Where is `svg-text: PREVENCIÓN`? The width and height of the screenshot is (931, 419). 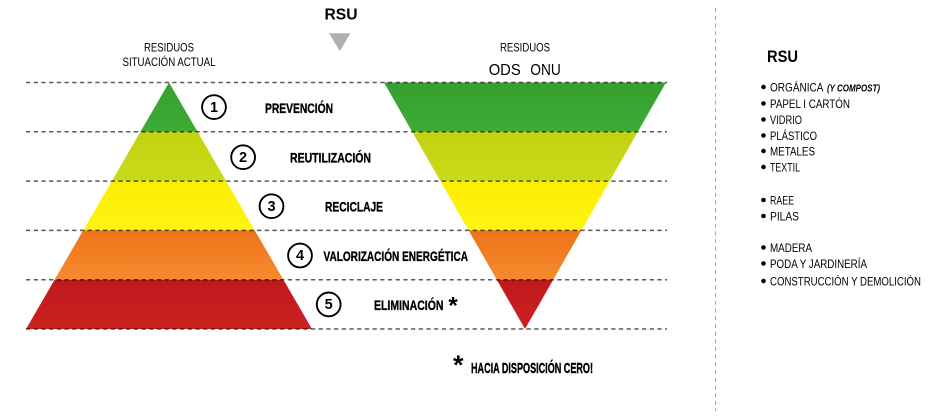
svg-text: PREVENCIÓN is located at coordinates (299, 108).